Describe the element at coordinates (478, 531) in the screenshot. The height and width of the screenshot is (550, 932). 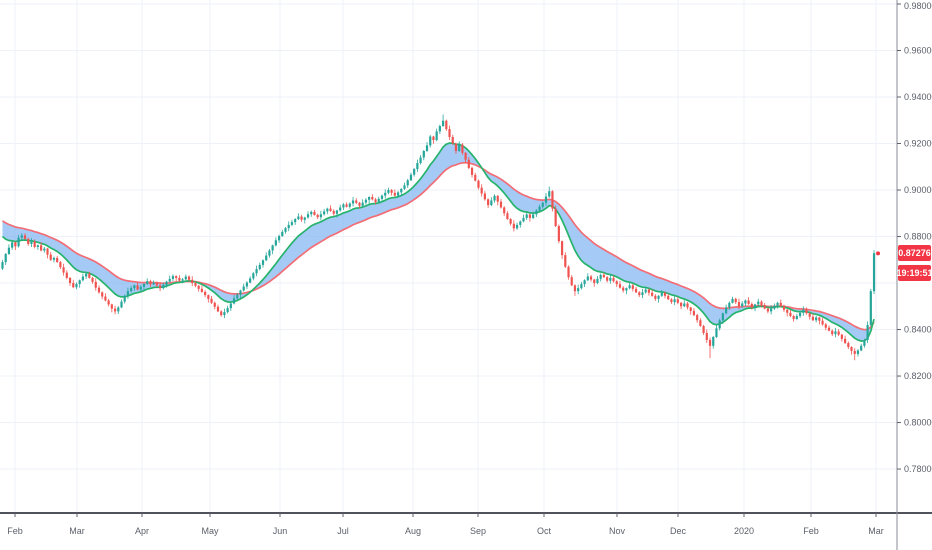
I see `x-axis-label: Sep` at that location.